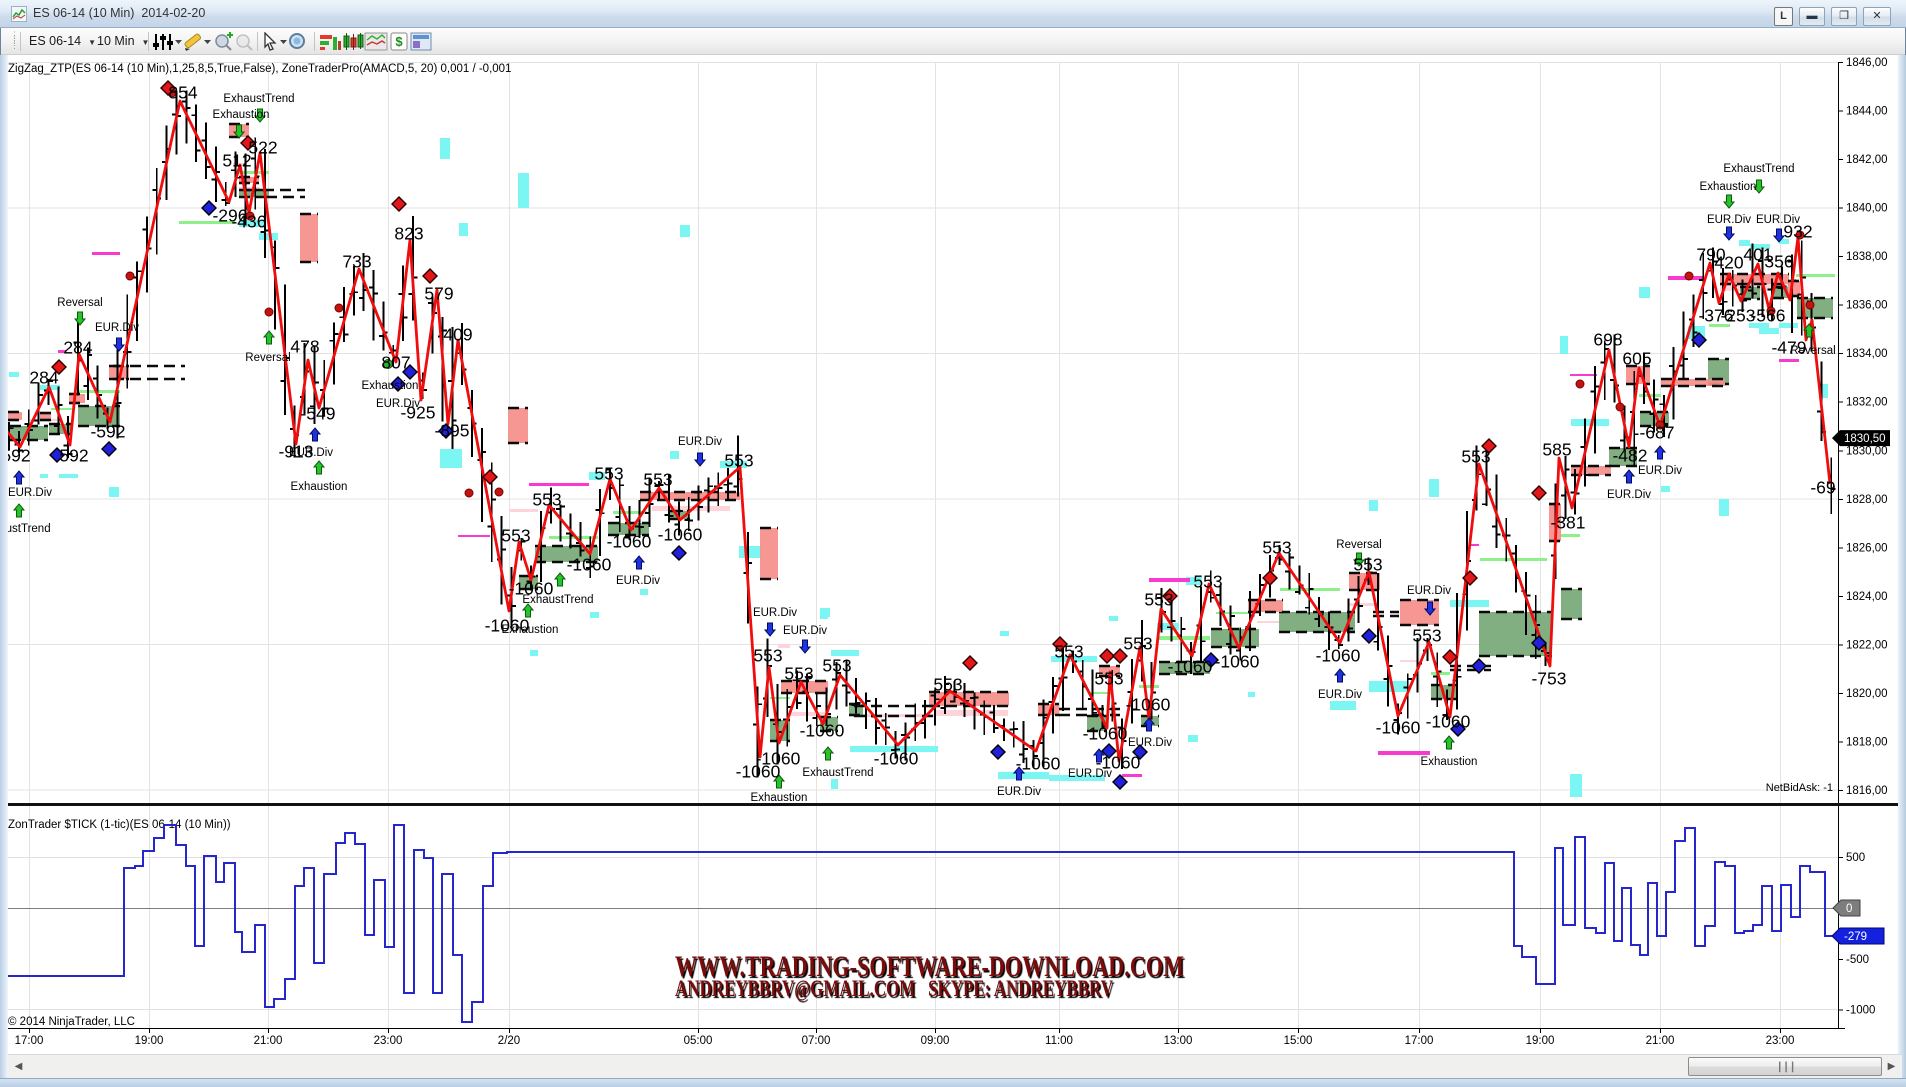  I want to click on svg-text: 17:00, so click(29, 1041).